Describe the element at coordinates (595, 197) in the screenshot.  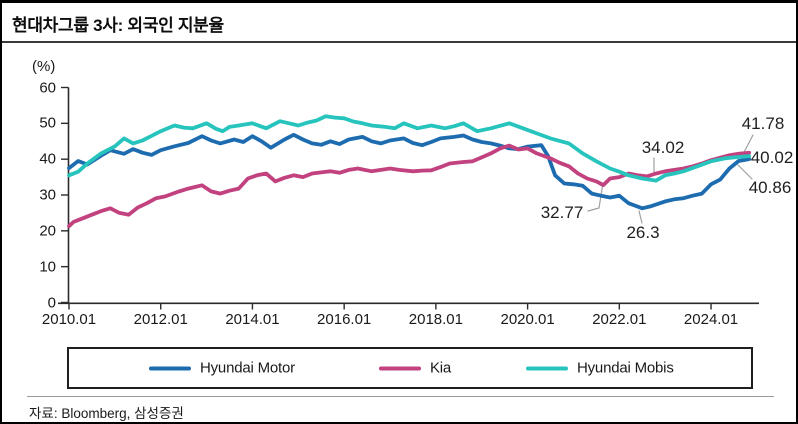
I see `annotation-leader-32.77` at that location.